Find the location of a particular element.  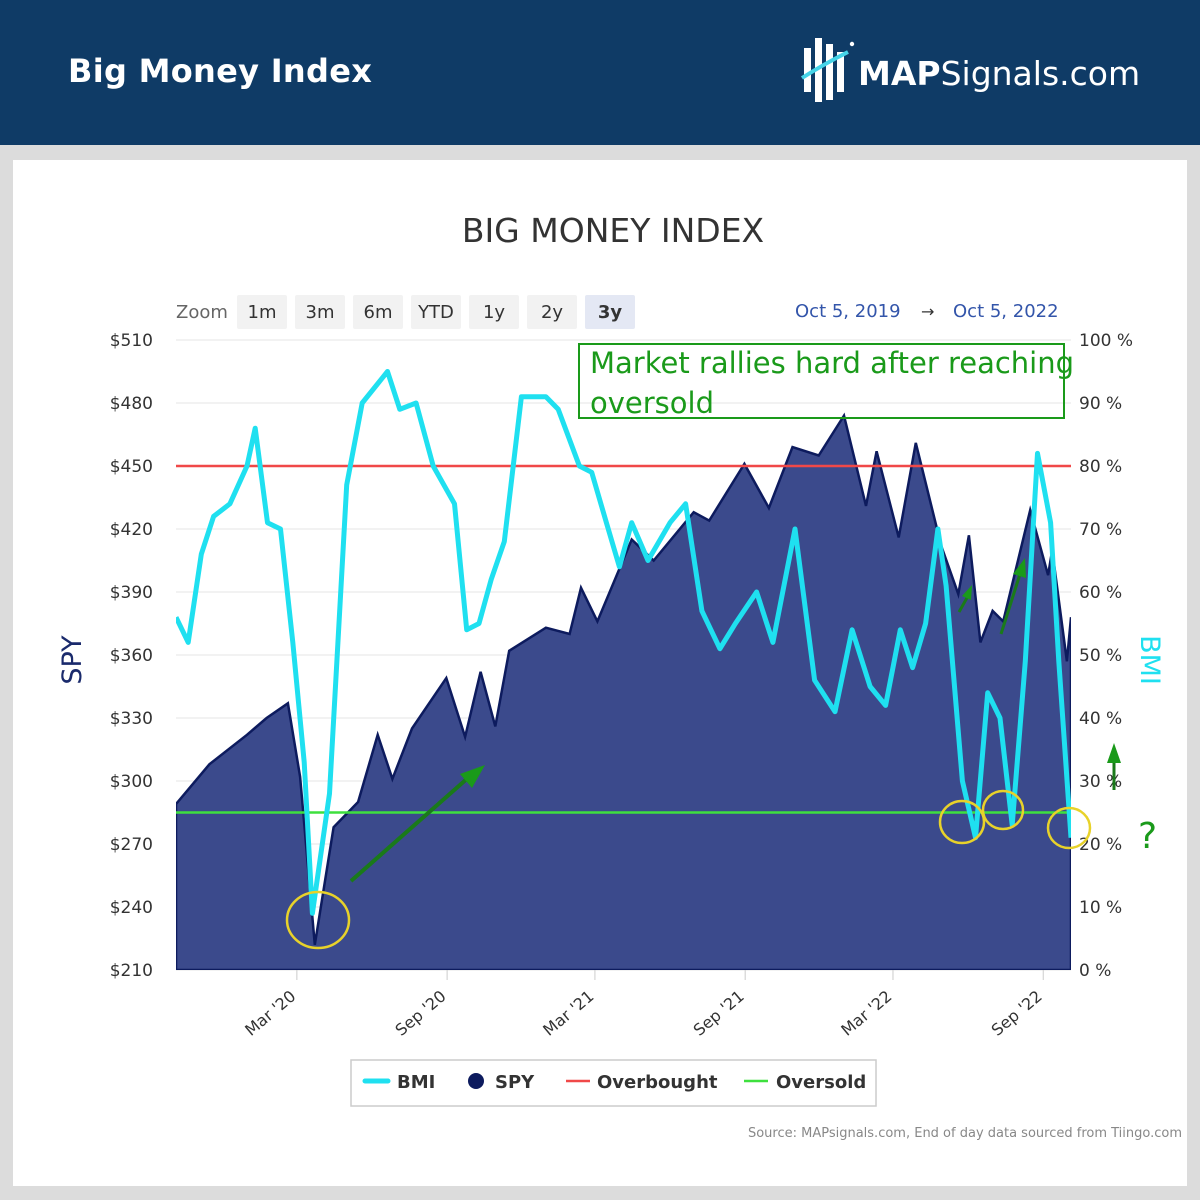

zoom-buttons: 1m 3m 6m YTD 1y 2y 3y is located at coordinates (436, 312).